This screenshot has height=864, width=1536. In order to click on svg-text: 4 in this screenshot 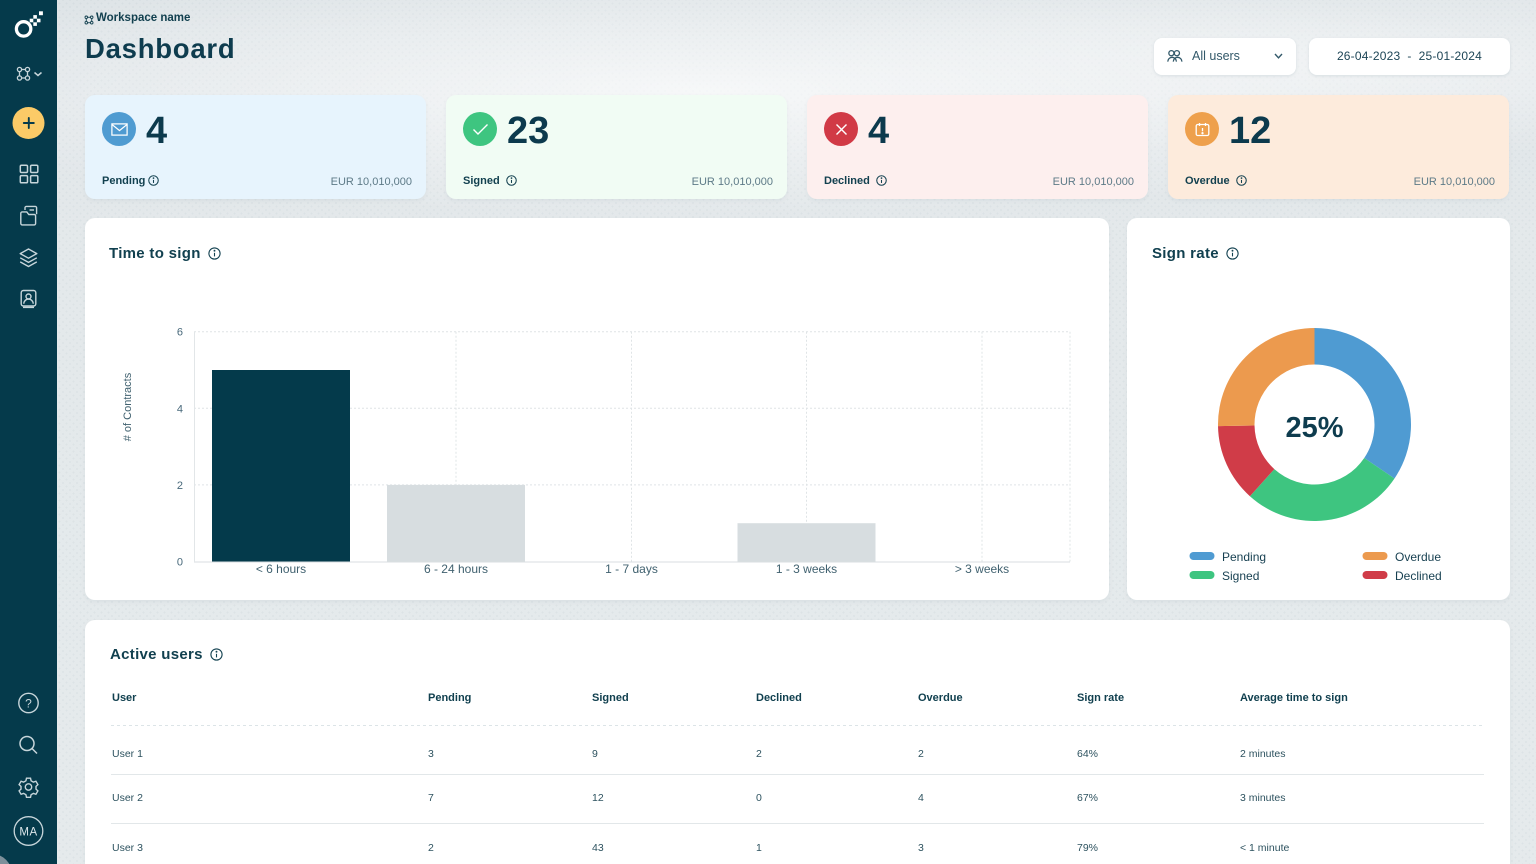, I will do `click(180, 409)`.